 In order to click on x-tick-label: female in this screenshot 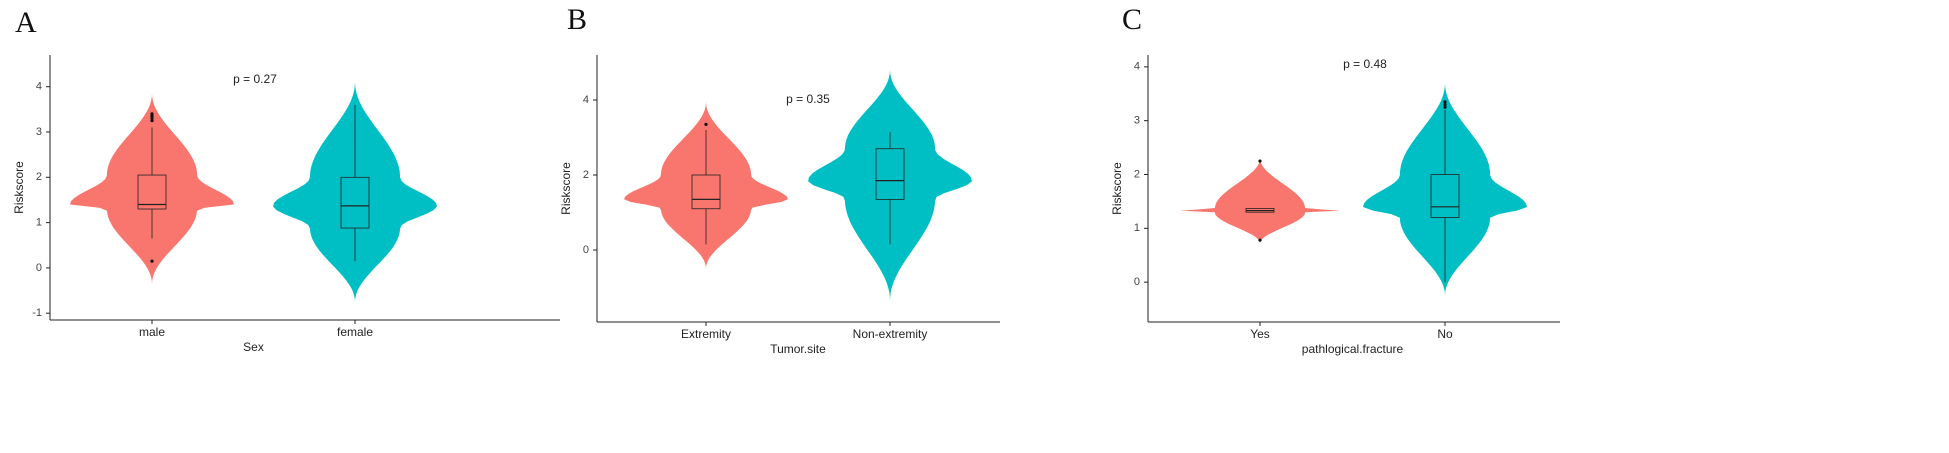, I will do `click(355, 332)`.